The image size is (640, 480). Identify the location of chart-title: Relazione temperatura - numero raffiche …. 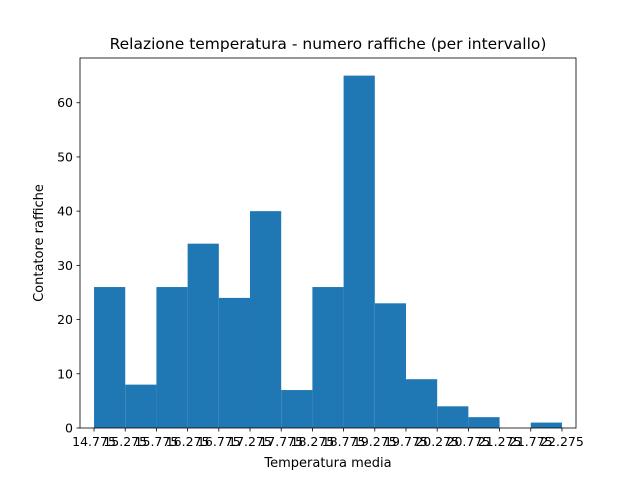
(328, 44).